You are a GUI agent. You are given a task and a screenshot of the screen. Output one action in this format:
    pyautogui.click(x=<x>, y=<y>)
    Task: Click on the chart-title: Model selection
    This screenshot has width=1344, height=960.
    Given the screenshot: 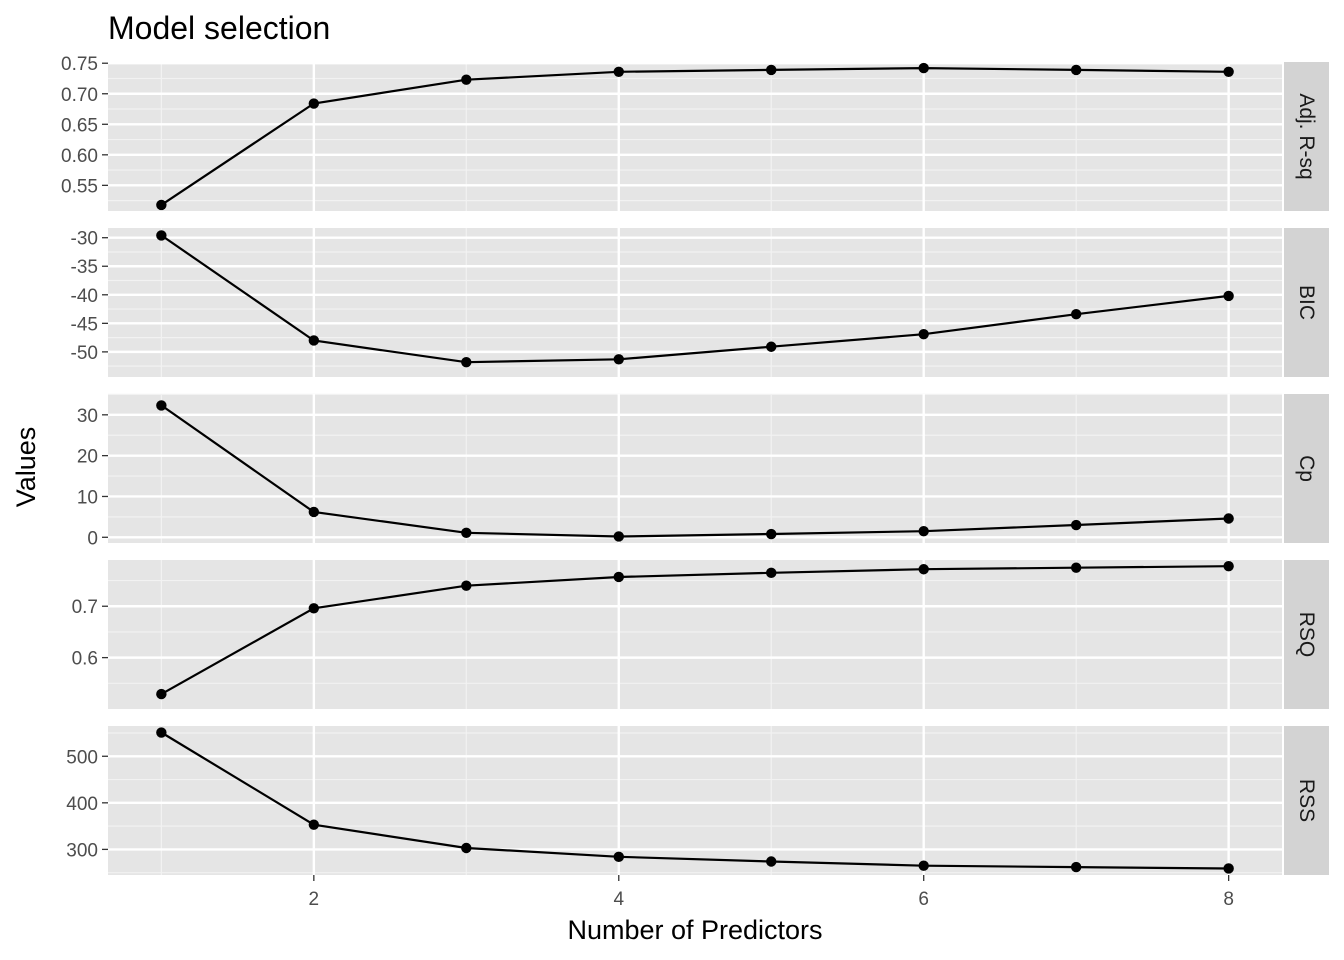 What is the action you would take?
    pyautogui.click(x=219, y=28)
    